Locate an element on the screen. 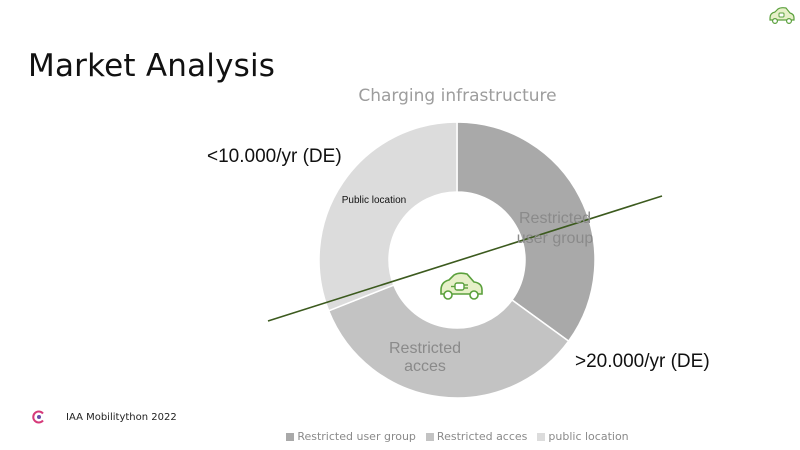 This screenshot has height=450, width=800. legend-label: Restricted acces is located at coordinates (482, 436).